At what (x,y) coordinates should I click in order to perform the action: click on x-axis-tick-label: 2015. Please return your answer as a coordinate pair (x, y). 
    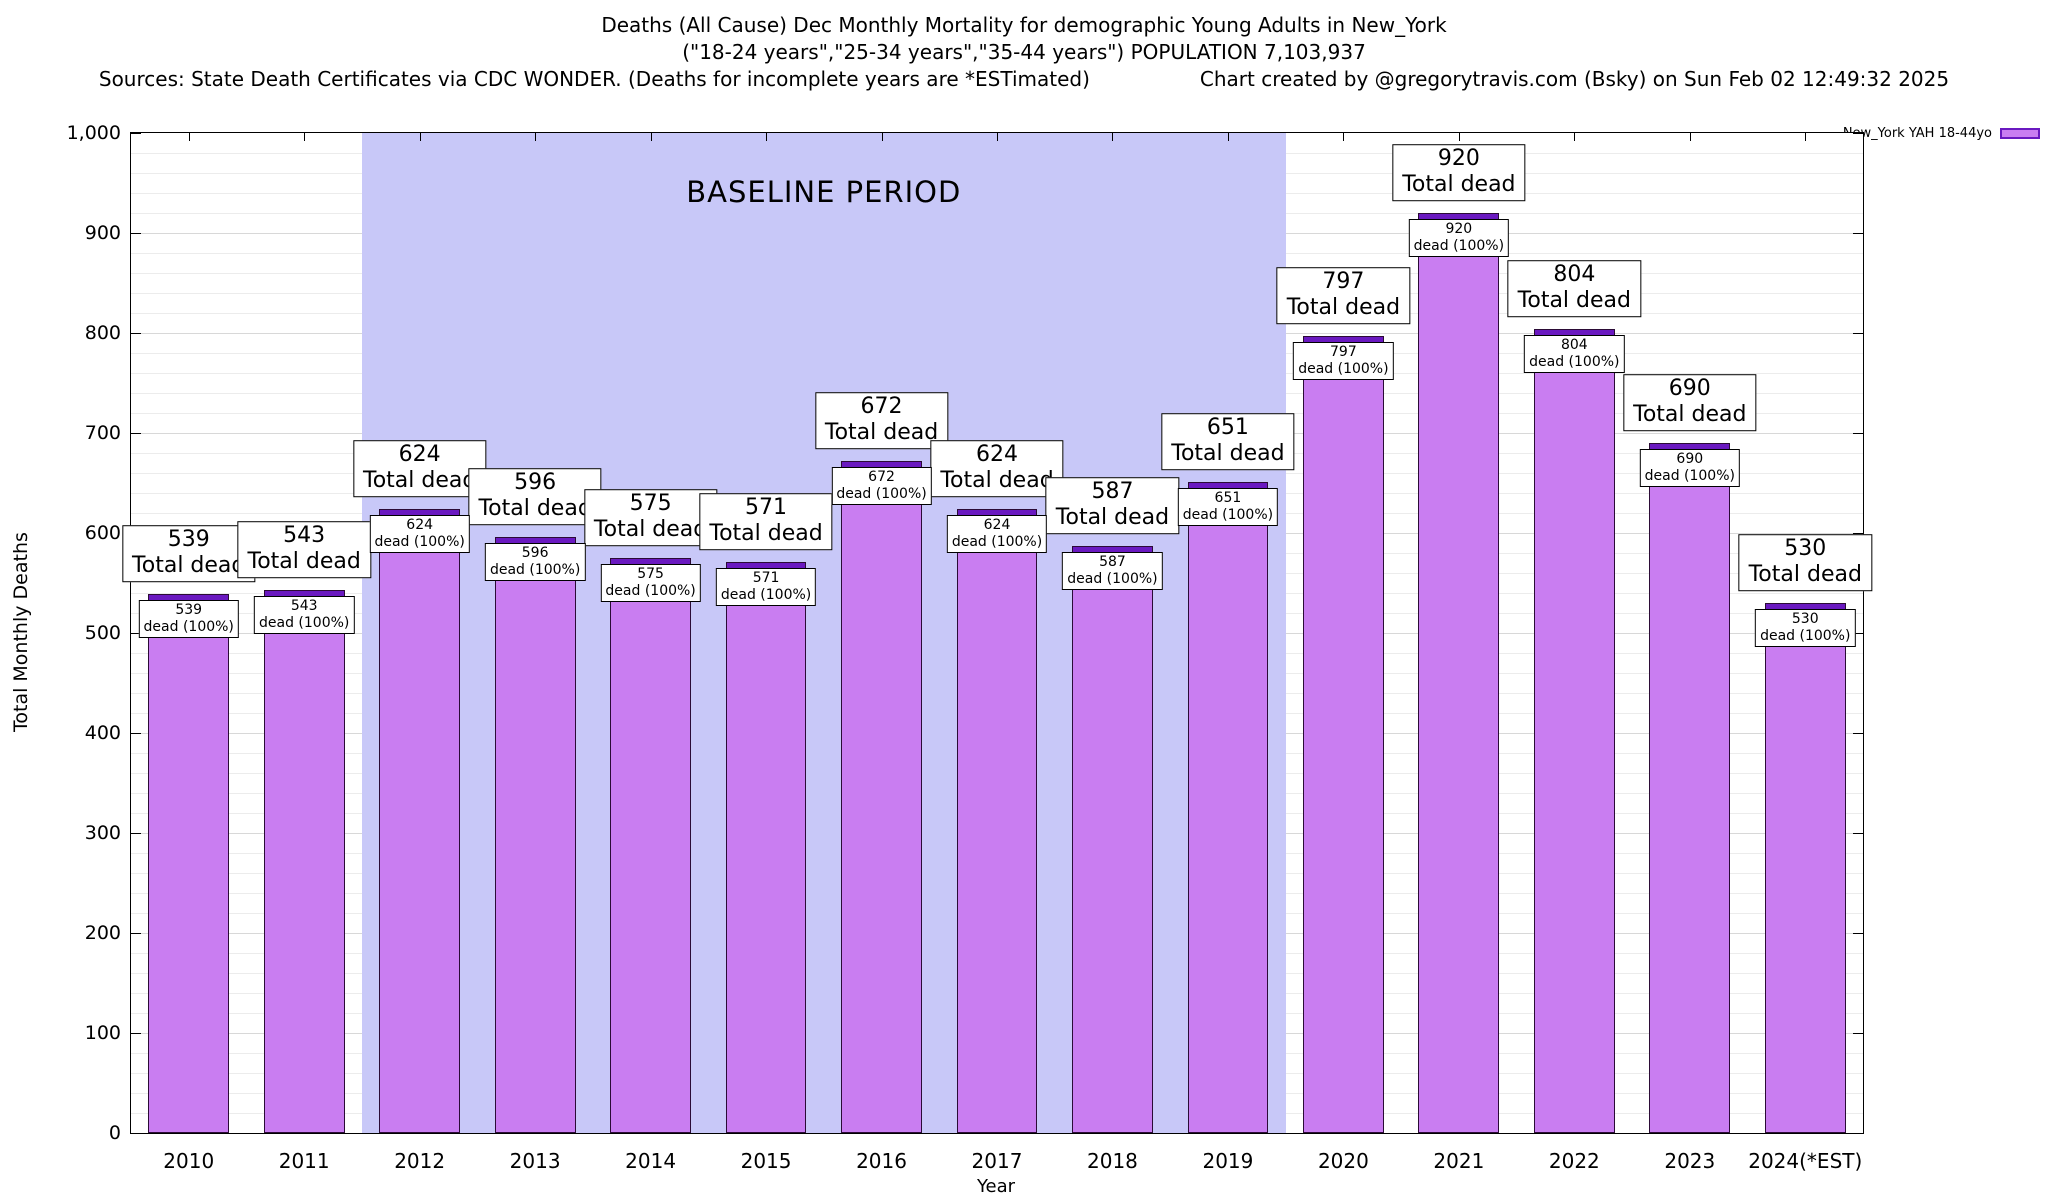
    Looking at the image, I should click on (766, 1161).